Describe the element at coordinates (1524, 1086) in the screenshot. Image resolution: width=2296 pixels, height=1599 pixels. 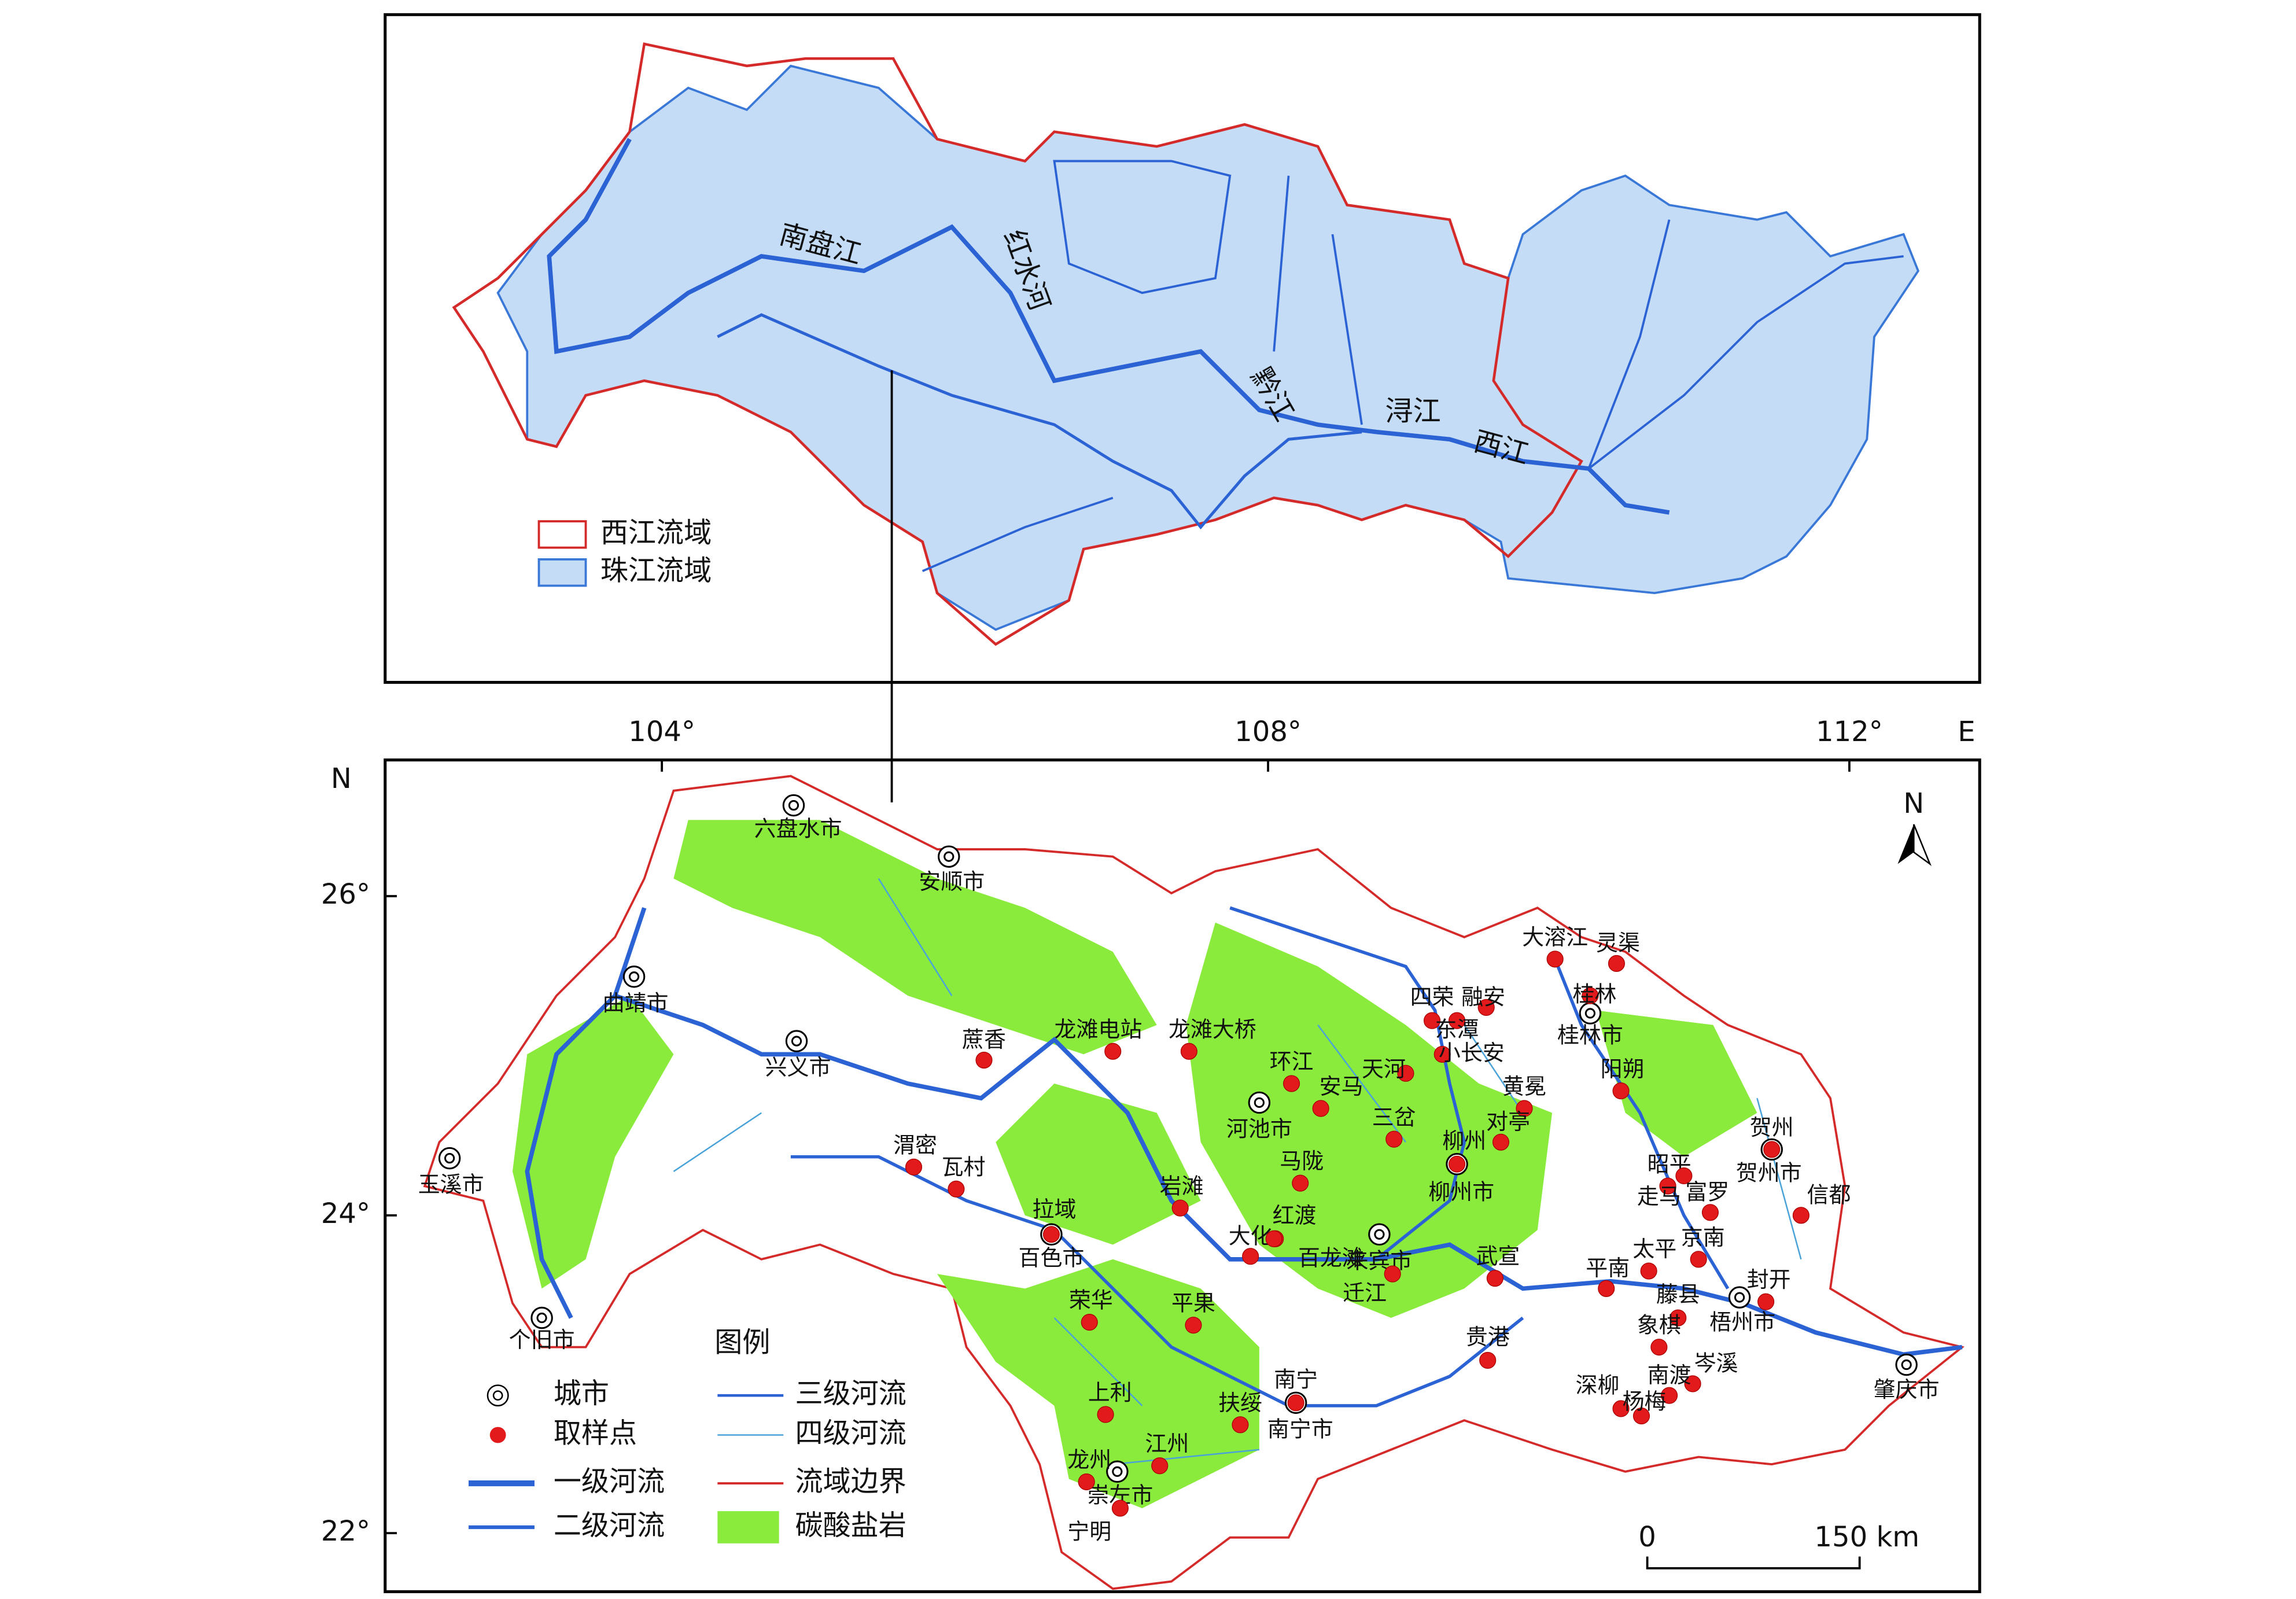
I see `sample-label: 黄冕` at that location.